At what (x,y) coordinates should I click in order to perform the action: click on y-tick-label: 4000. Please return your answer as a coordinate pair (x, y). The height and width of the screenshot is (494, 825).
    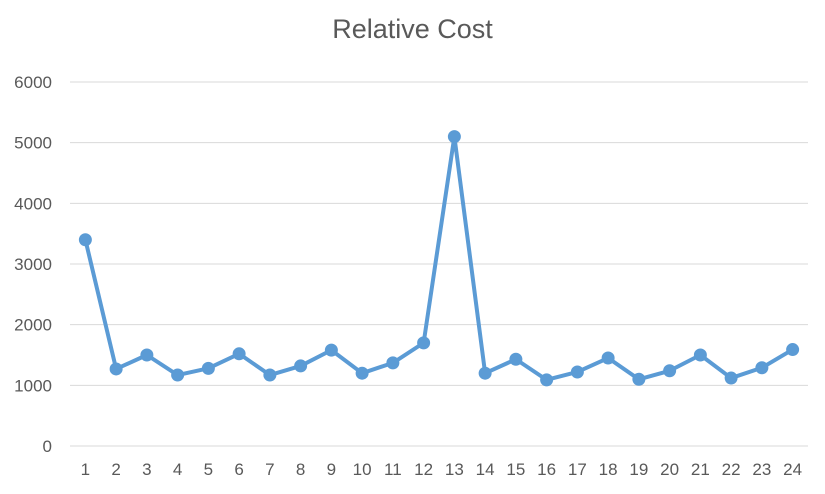
    Looking at the image, I should click on (33, 203).